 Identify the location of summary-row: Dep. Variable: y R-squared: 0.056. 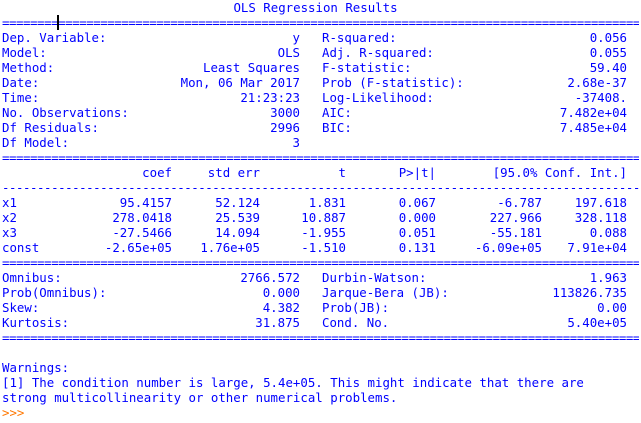
(320, 37).